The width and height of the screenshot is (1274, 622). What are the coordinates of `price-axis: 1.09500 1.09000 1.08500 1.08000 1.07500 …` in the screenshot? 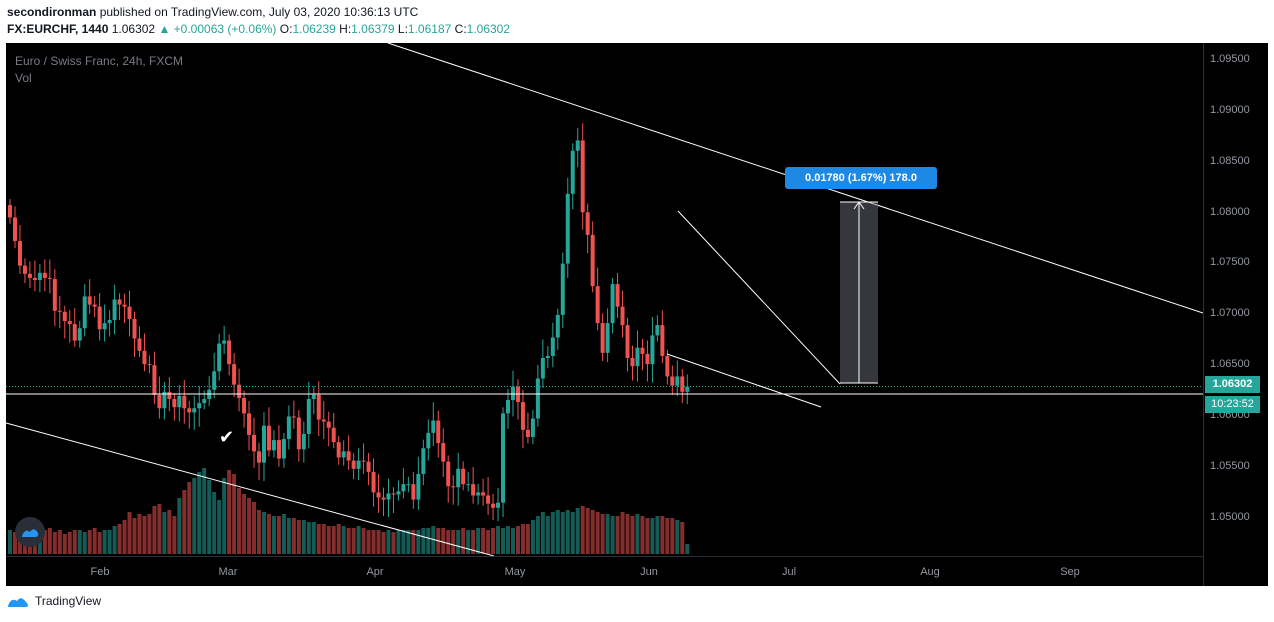 It's located at (1236, 314).